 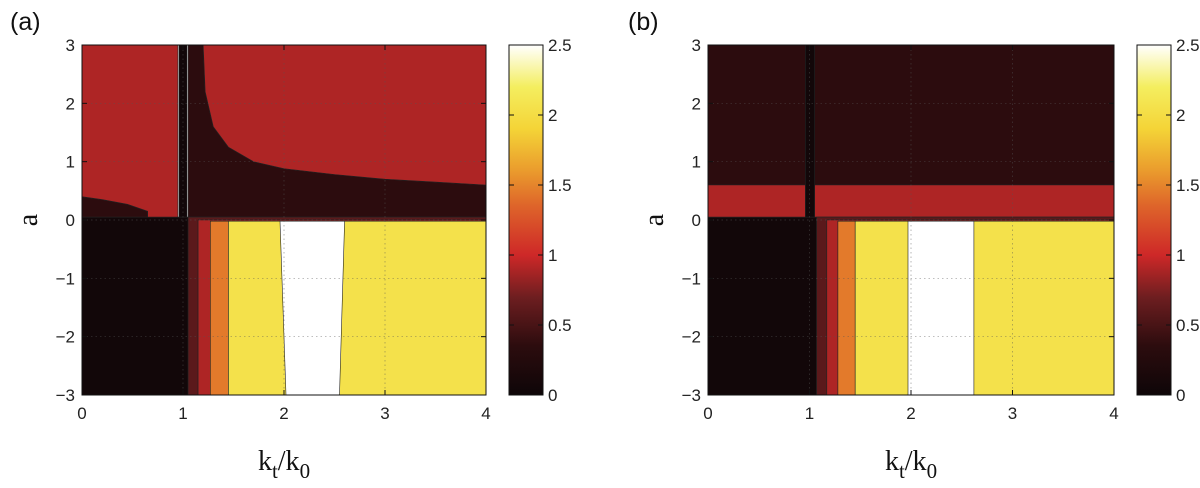 I want to click on panel-label: (b), so click(x=643, y=22).